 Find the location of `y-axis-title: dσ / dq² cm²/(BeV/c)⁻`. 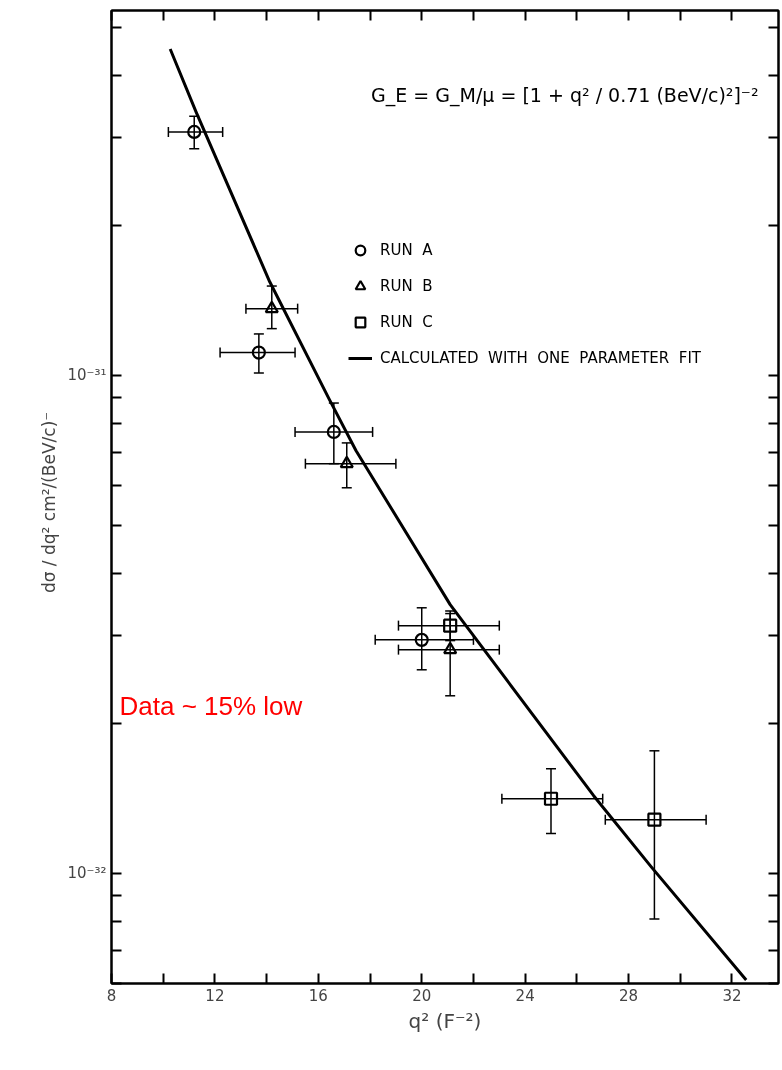

y-axis-title: dσ / dq² cm²/(BeV/c)⁻ is located at coordinates (49, 502).